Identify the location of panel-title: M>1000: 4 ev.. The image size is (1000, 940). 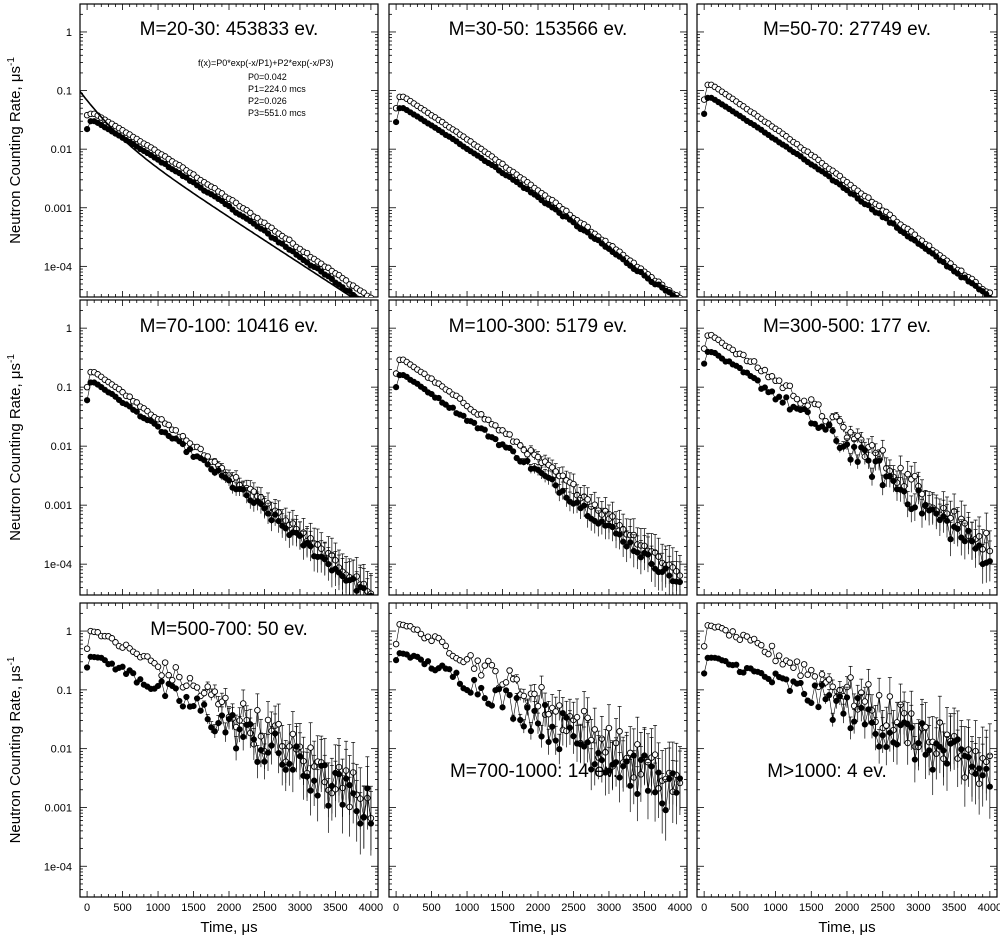
(827, 771).